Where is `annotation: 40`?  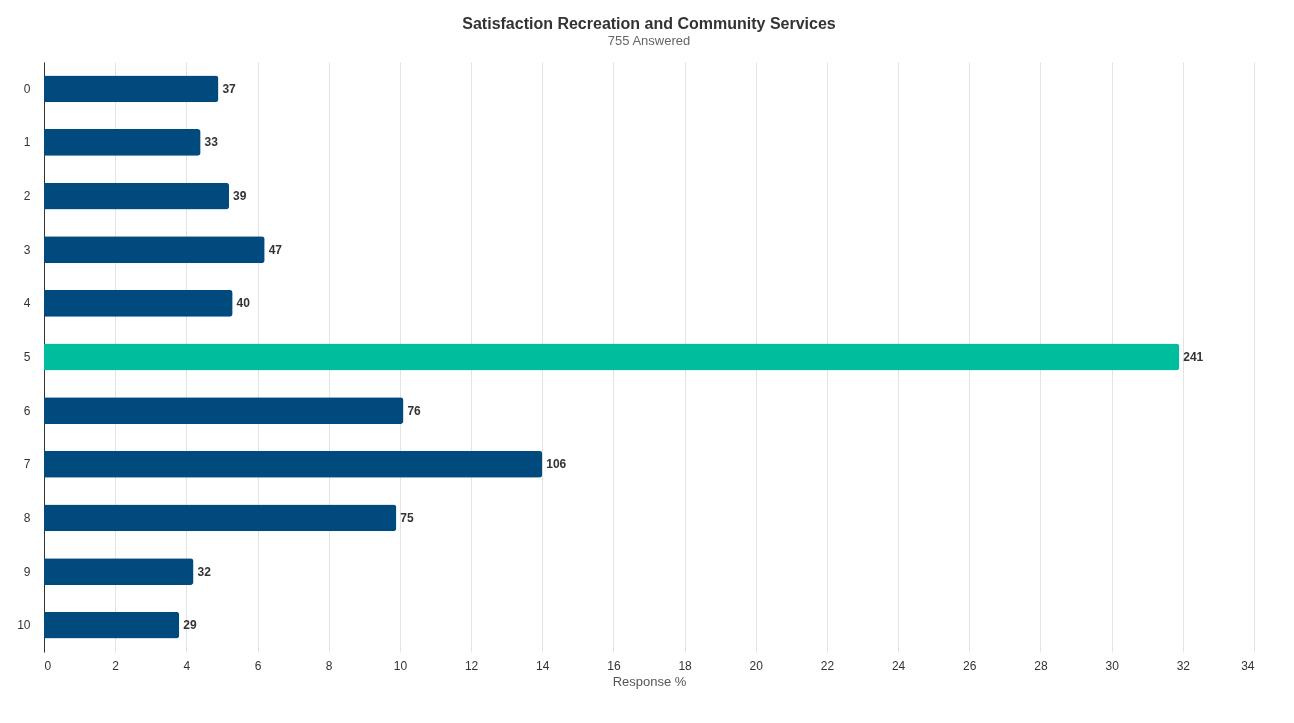
annotation: 40 is located at coordinates (243, 303).